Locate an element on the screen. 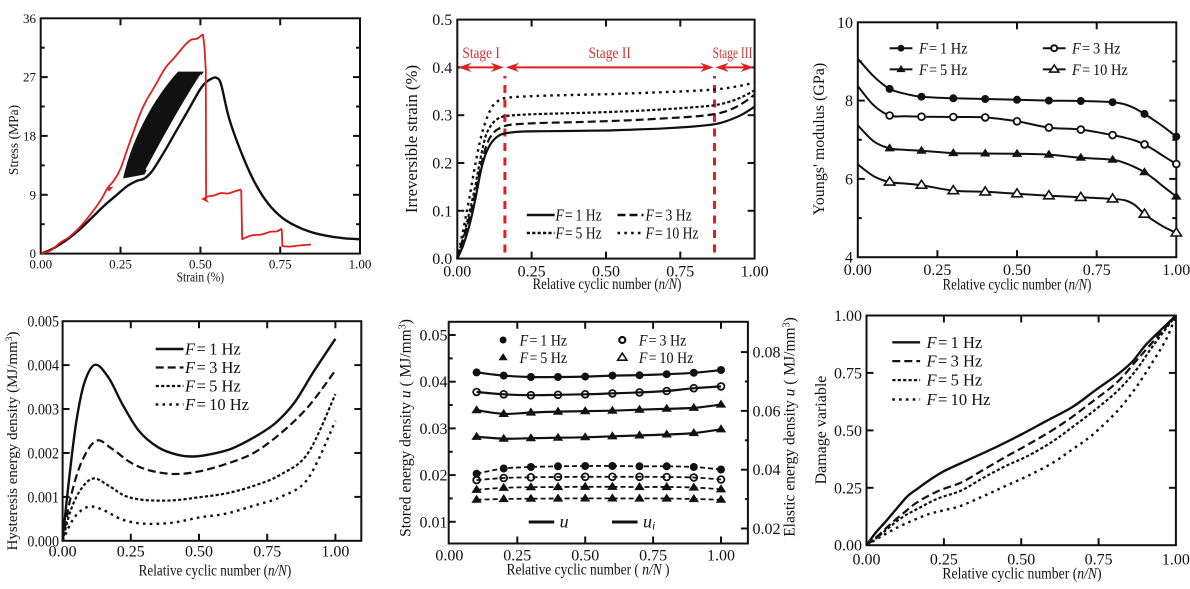 The image size is (1190, 589). svg-text: Stress (MPa) is located at coordinates (13, 140).